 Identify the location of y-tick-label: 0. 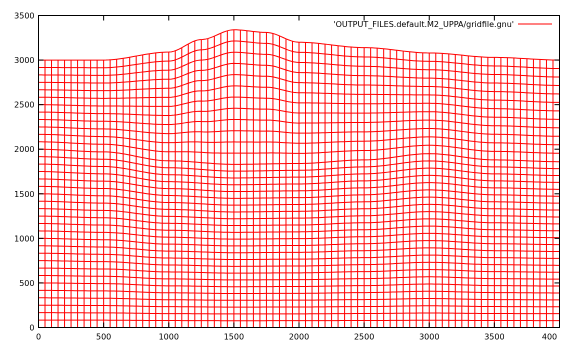
(31, 328).